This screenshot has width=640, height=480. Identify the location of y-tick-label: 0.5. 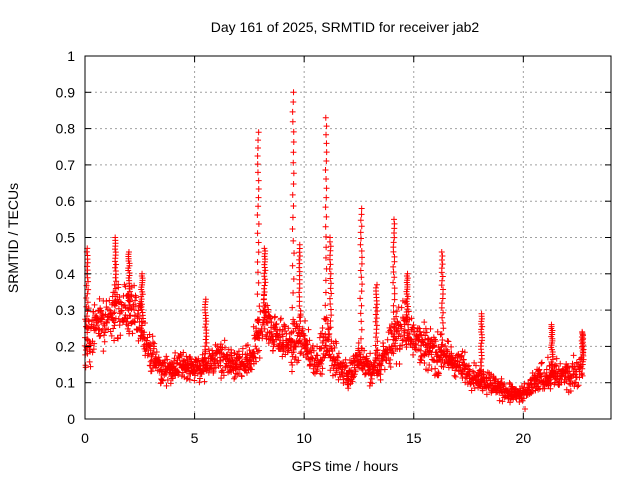
(66, 238).